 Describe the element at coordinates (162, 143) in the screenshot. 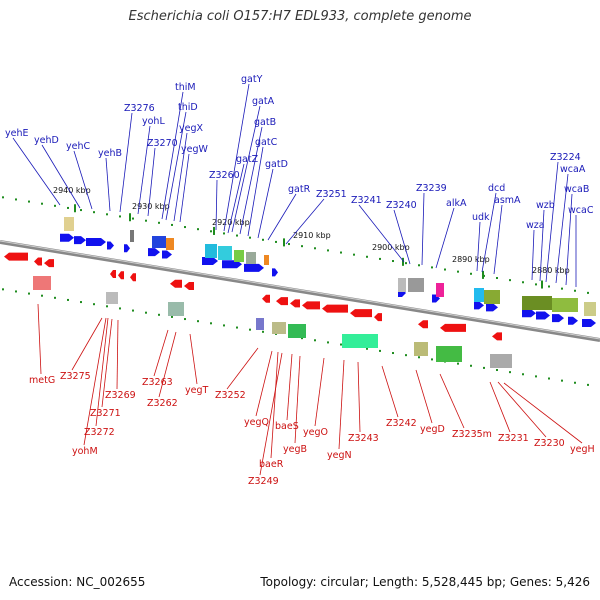

I see `gene-label: Z3270` at that location.